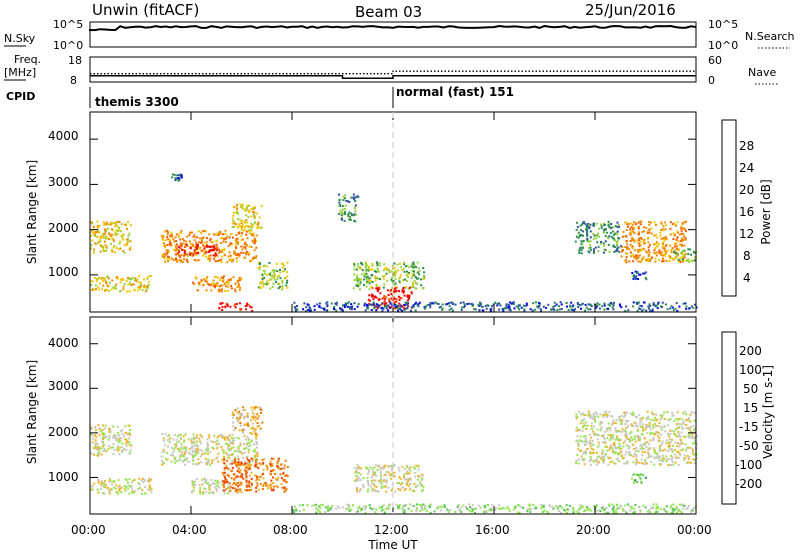  Describe the element at coordinates (393, 69) in the screenshot. I see `freq-panel` at that location.